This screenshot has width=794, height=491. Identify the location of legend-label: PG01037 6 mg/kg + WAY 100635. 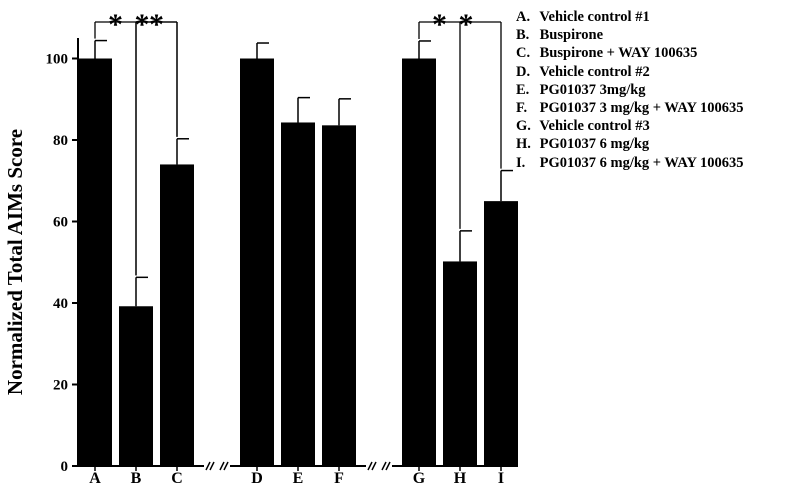
(640, 162).